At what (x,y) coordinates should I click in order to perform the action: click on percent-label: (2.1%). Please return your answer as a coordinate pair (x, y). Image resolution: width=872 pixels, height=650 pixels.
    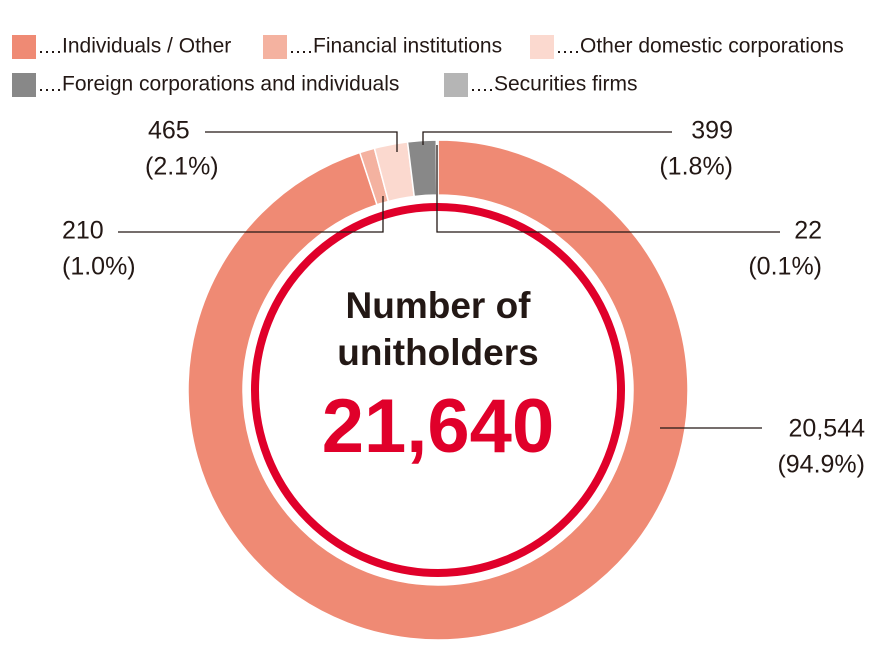
    Looking at the image, I should click on (182, 167).